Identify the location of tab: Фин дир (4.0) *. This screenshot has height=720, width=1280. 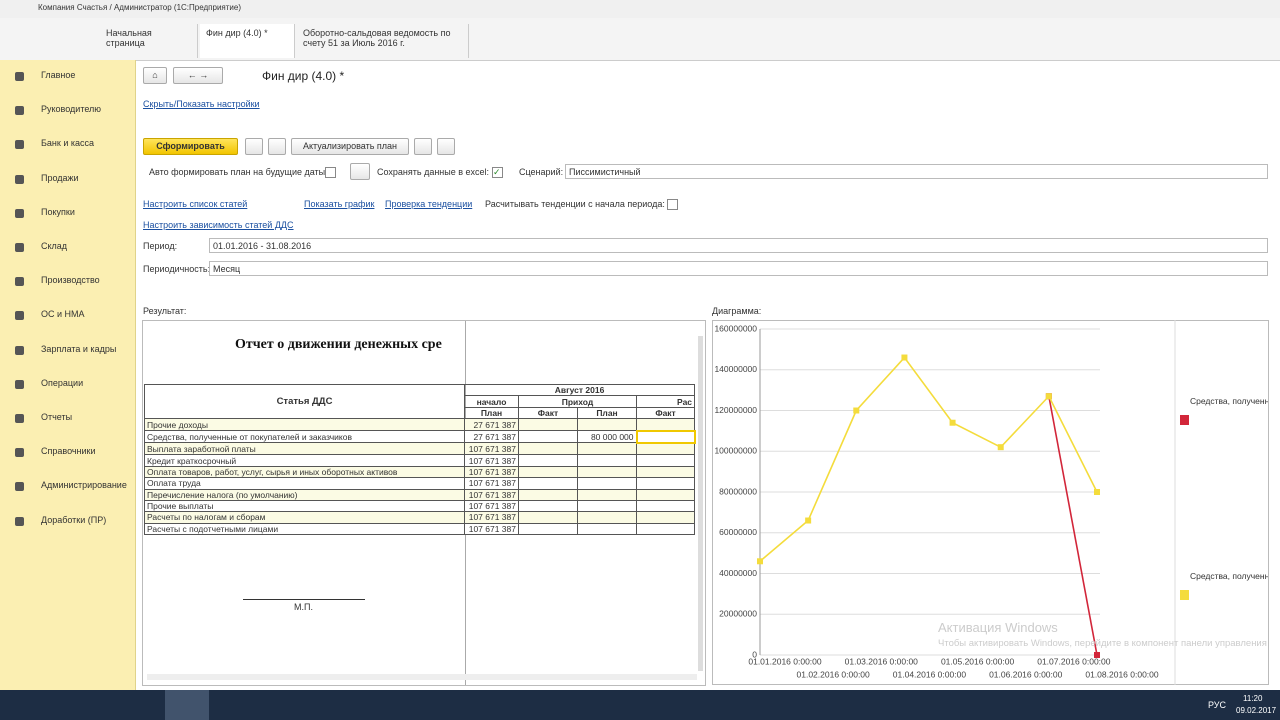
(247, 41).